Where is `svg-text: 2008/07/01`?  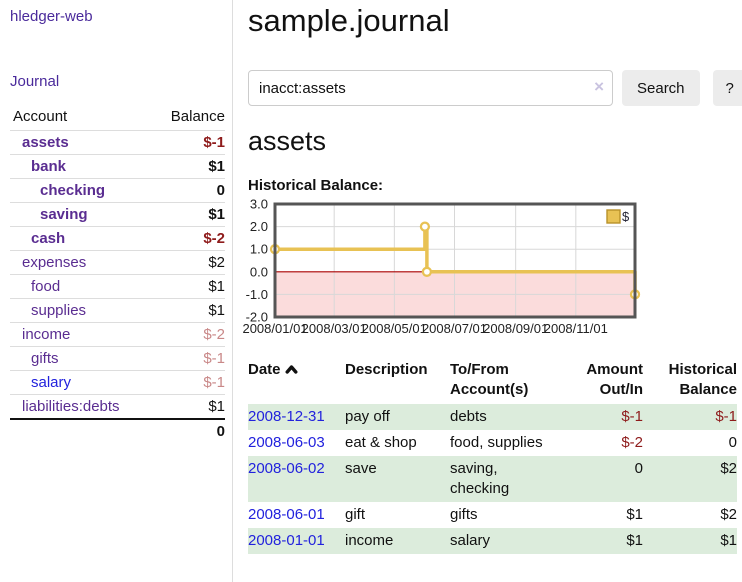 svg-text: 2008/07/01 is located at coordinates (454, 328).